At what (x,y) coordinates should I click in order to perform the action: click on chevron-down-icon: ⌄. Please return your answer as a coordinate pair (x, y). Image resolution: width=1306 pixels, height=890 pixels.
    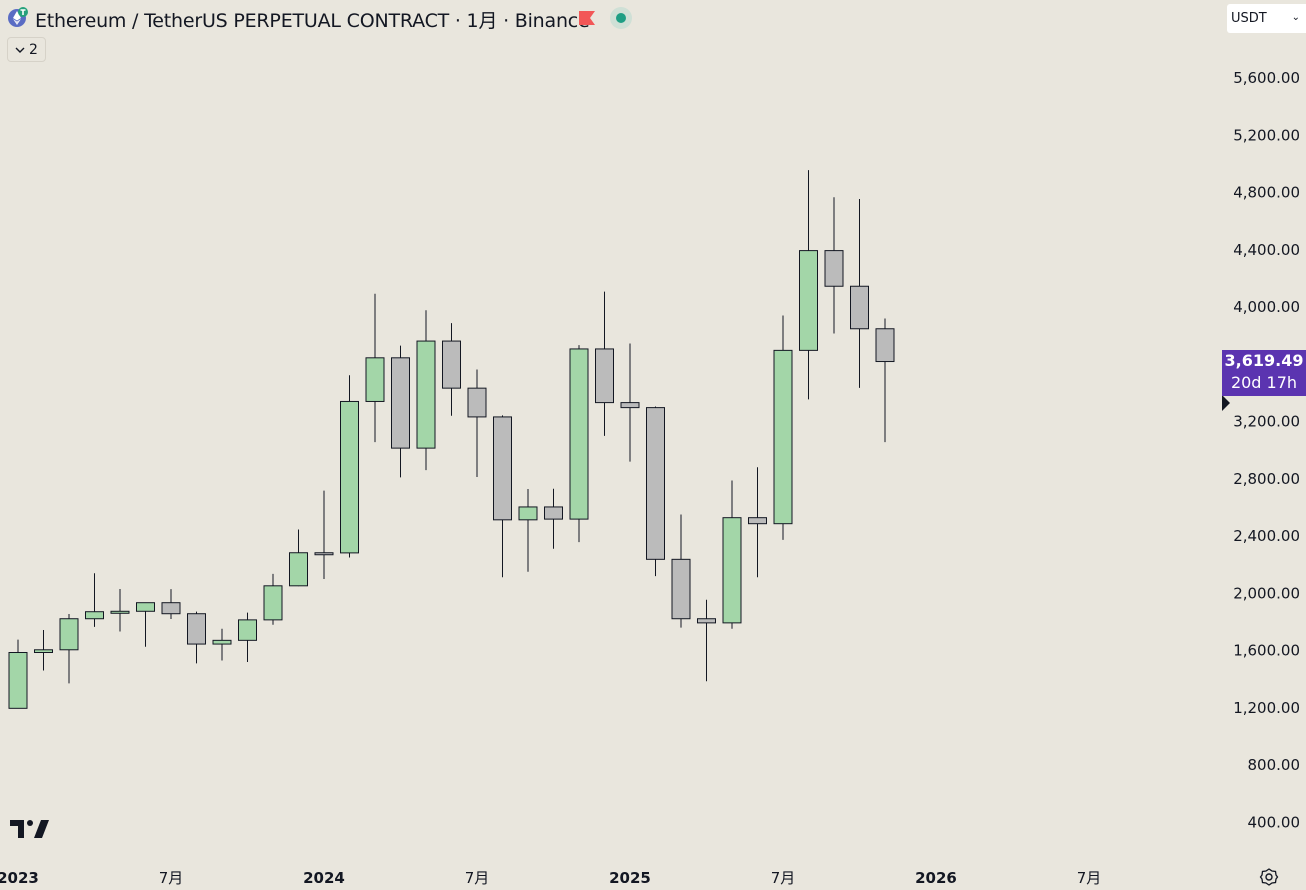
    Looking at the image, I should click on (1295, 17).